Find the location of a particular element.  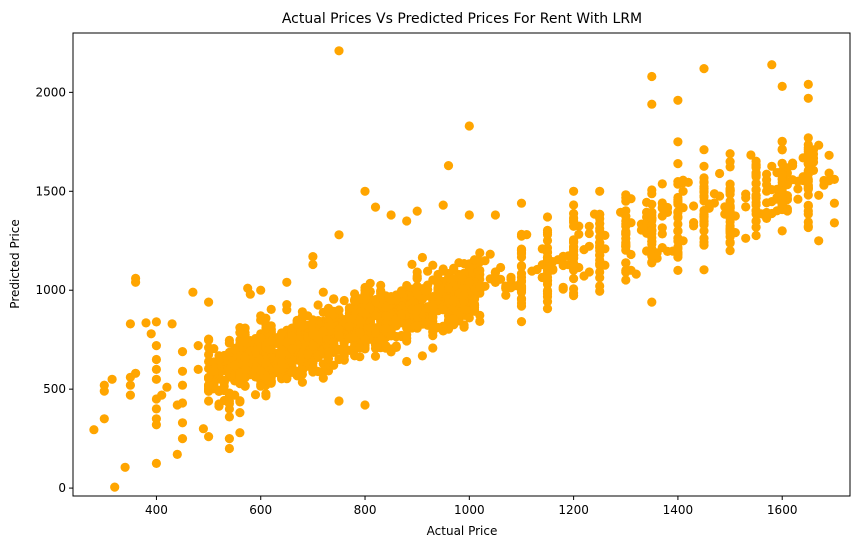

y-axis: 0 500 1000 1500 2000 is located at coordinates (54, 290).